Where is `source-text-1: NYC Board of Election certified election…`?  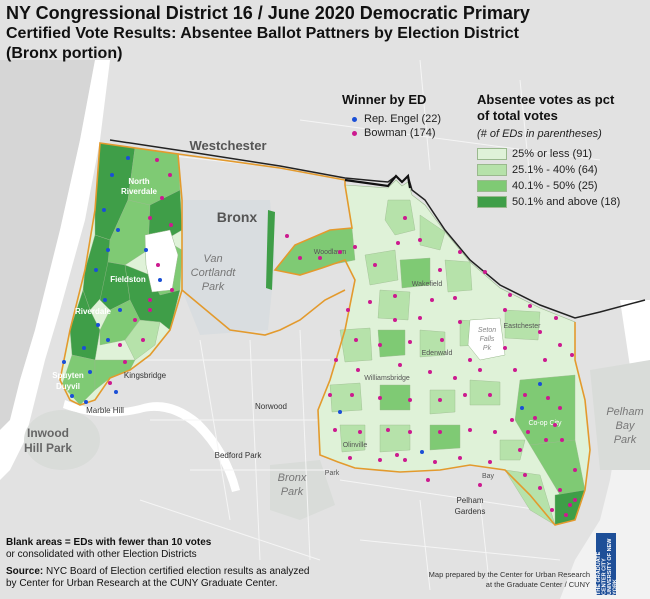
source-text-1: NYC Board of Election certified election… is located at coordinates (178, 571).